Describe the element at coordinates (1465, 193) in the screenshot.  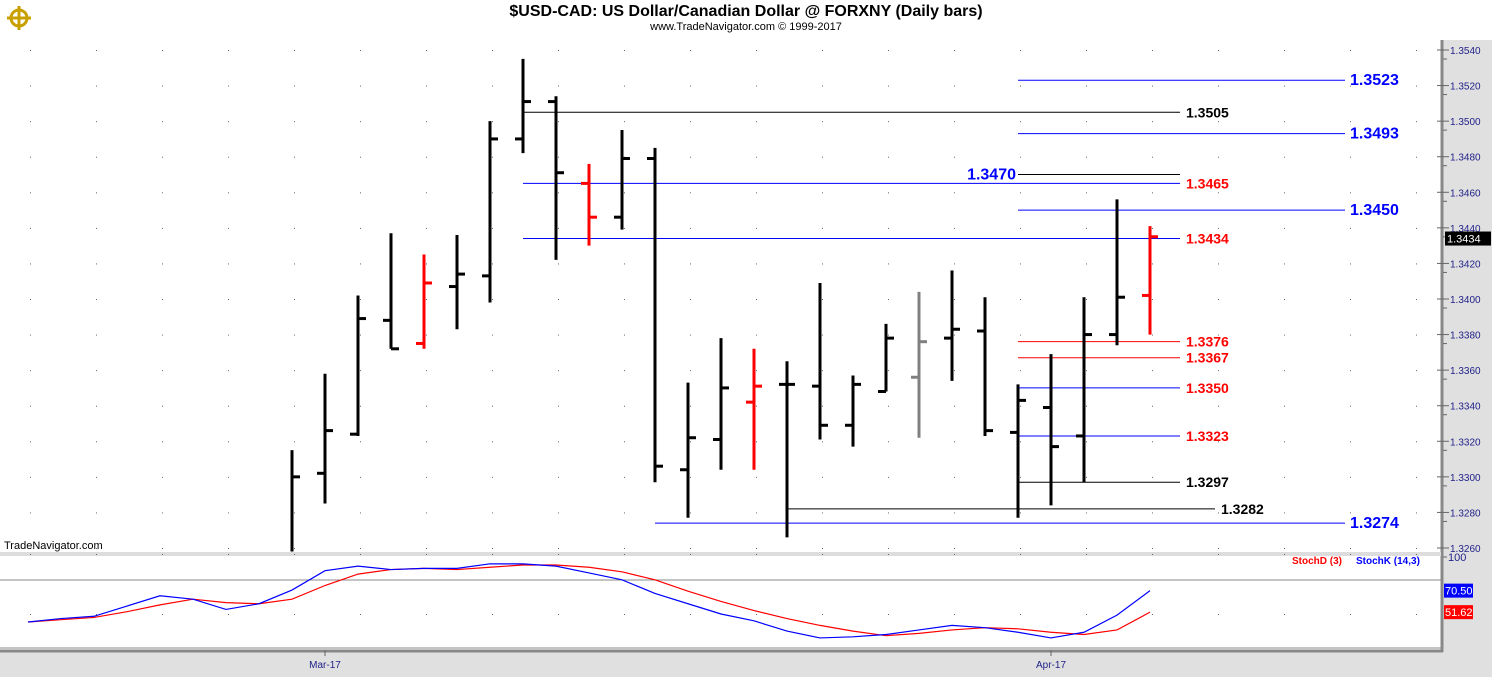
I see `y-tick-label: 1.3460` at that location.